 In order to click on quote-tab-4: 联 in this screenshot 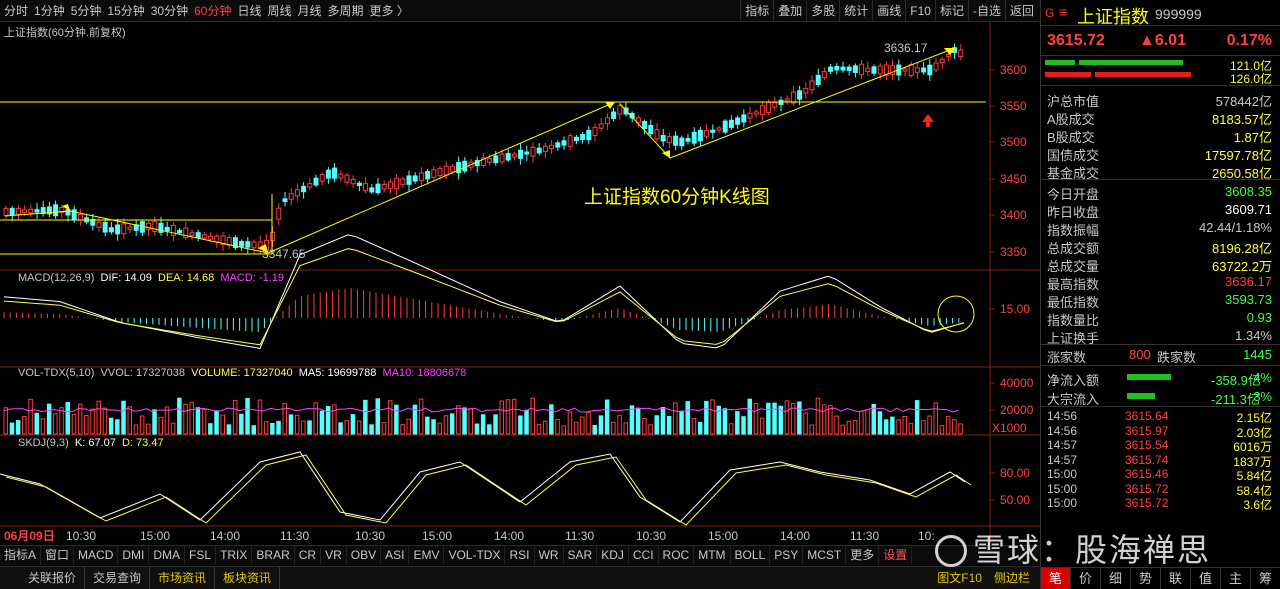, I will do `click(1176, 578)`.